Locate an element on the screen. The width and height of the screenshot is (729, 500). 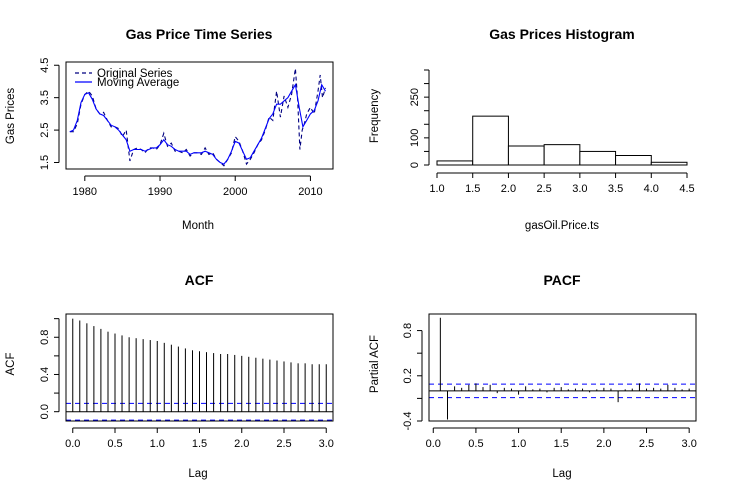
acf-plot-box is located at coordinates (199, 367).